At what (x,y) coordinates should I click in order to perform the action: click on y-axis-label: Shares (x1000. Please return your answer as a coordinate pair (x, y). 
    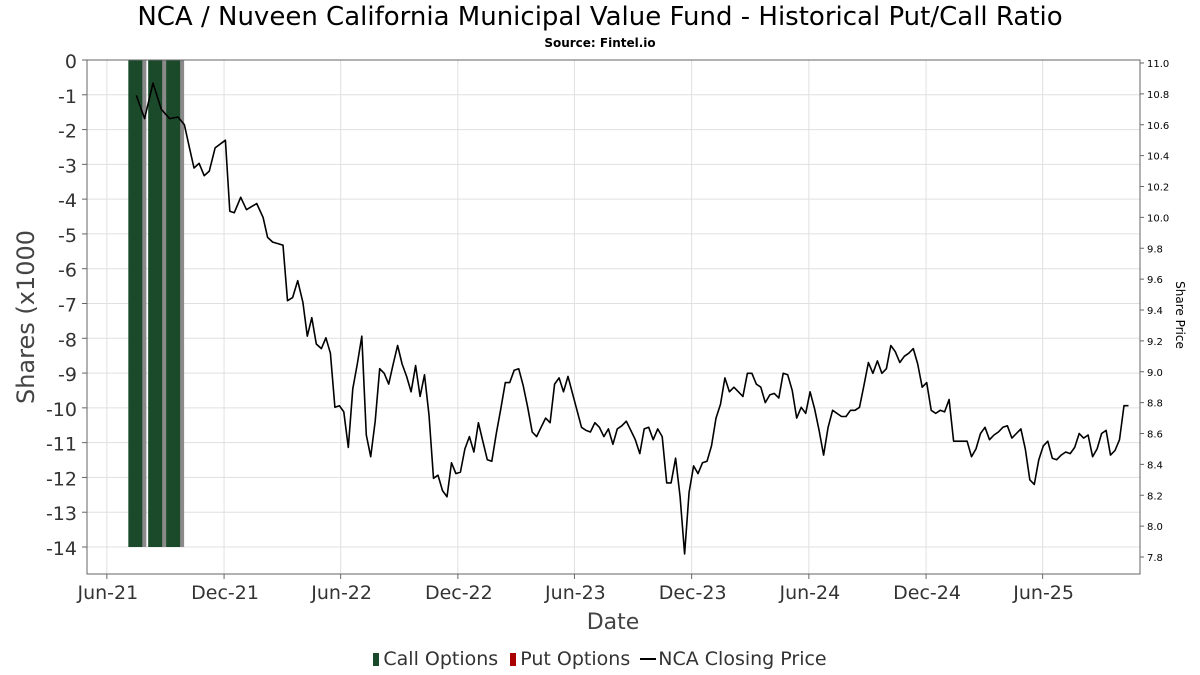
    Looking at the image, I should click on (26, 317).